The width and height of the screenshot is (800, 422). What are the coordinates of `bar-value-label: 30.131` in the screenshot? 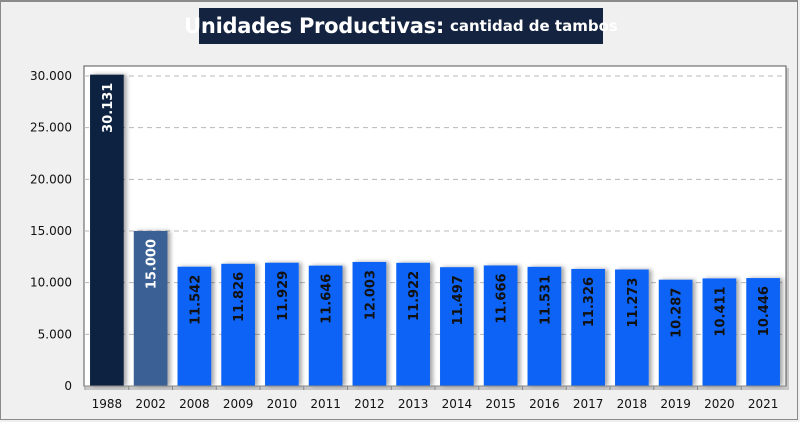 It's located at (108, 108).